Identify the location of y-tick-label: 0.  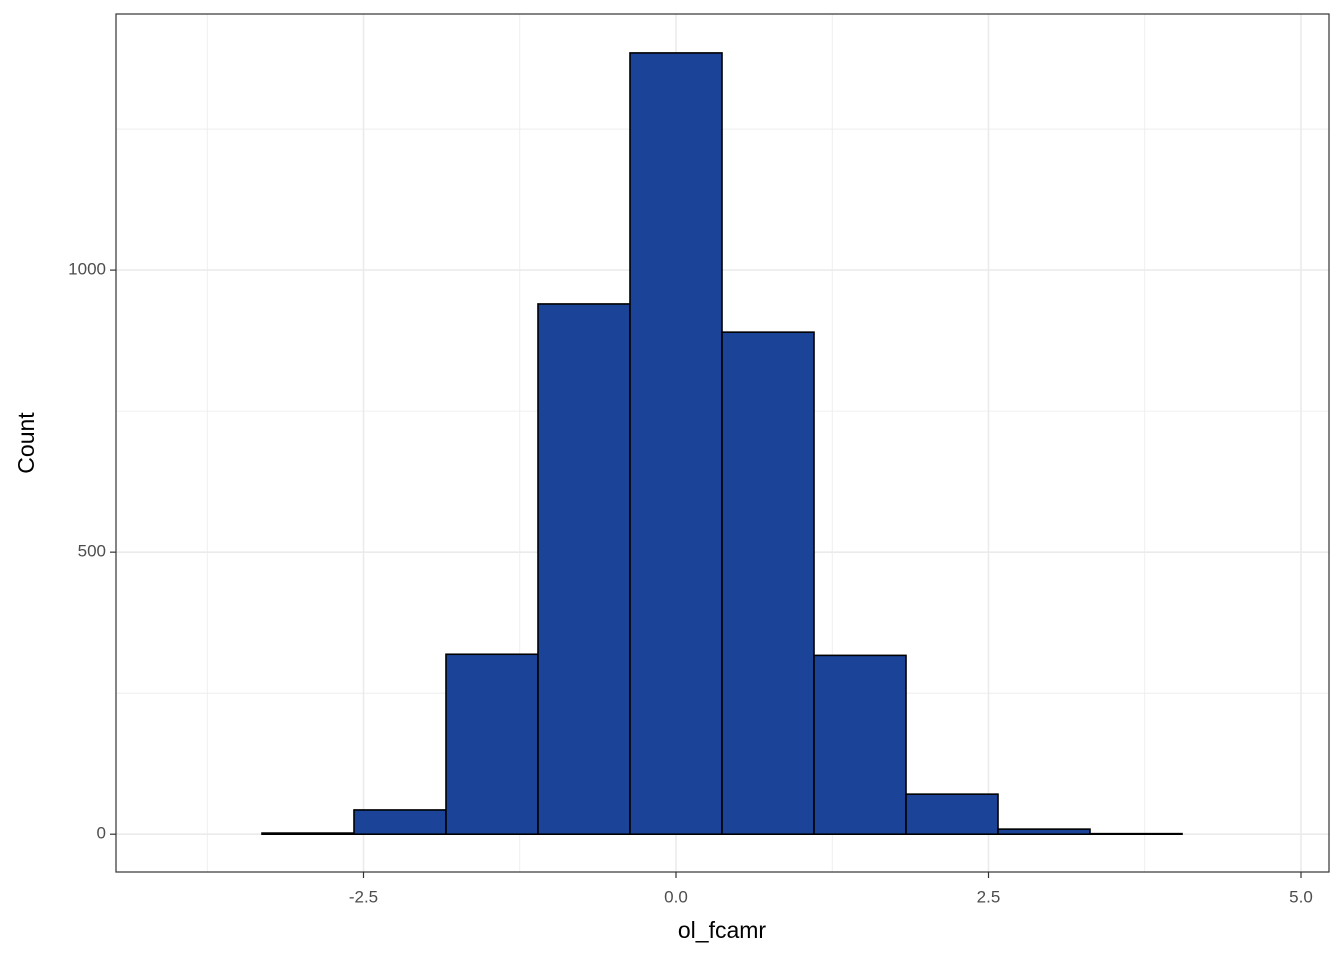
(101, 833).